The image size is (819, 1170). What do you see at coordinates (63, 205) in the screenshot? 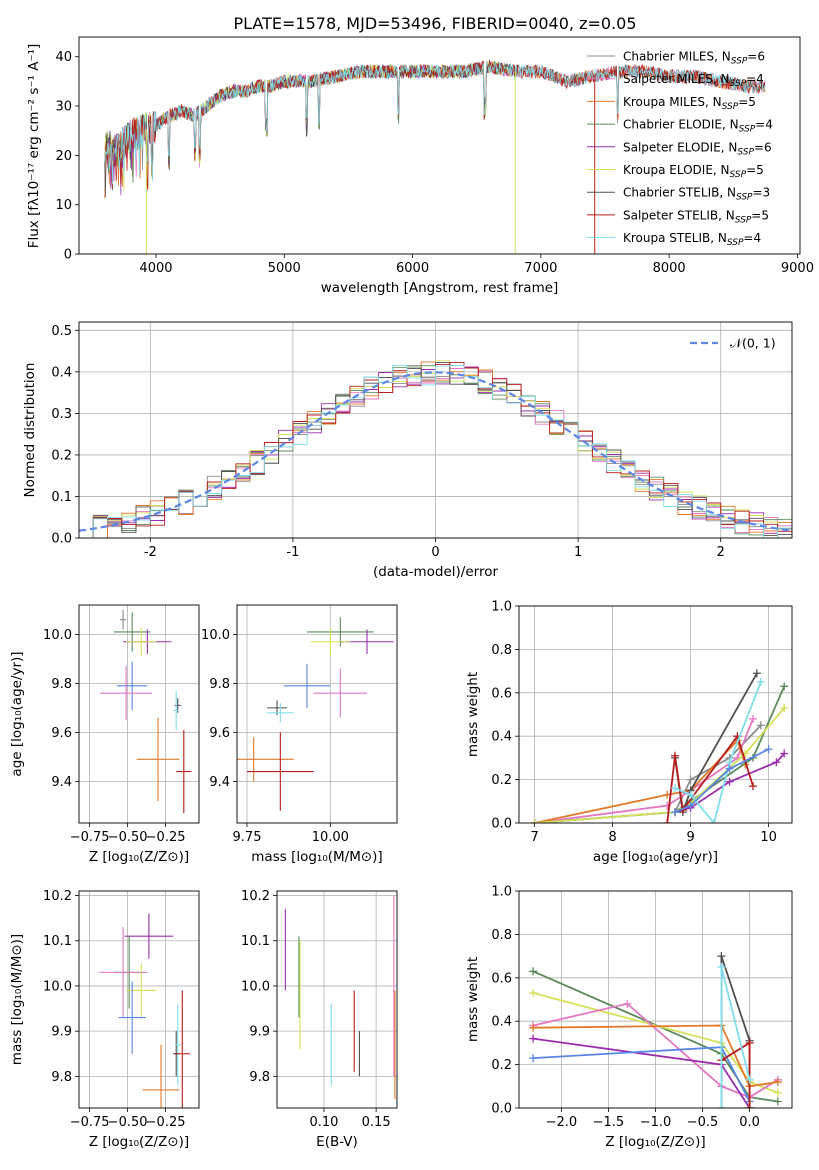
I see `y-tick-label: 10` at bounding box center [63, 205].